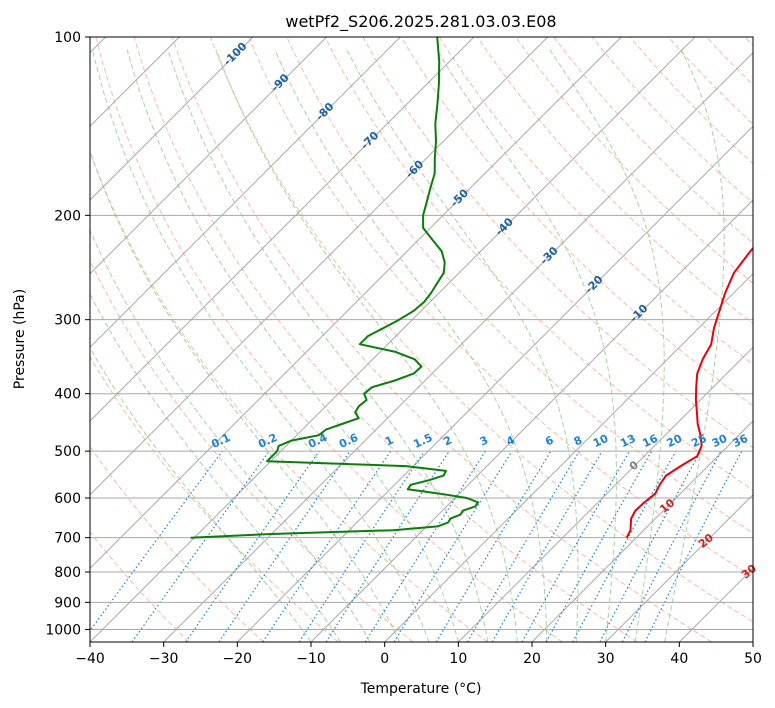  What do you see at coordinates (448, 440) in the screenshot?
I see `mixing-ratio-label: 2` at bounding box center [448, 440].